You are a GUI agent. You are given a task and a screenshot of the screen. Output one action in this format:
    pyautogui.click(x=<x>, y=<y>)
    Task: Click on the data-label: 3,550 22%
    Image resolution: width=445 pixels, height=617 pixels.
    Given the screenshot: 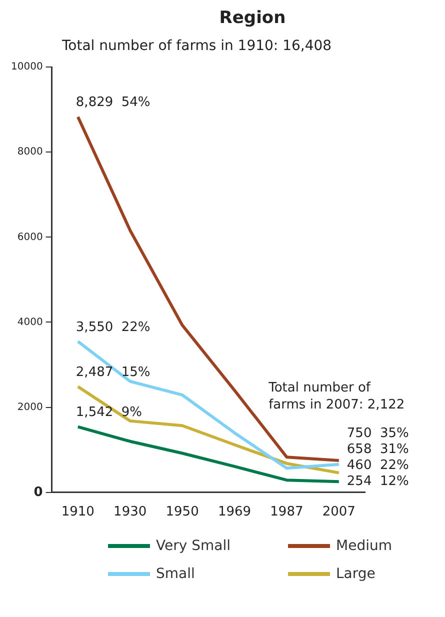 What is the action you would take?
    pyautogui.click(x=113, y=327)
    